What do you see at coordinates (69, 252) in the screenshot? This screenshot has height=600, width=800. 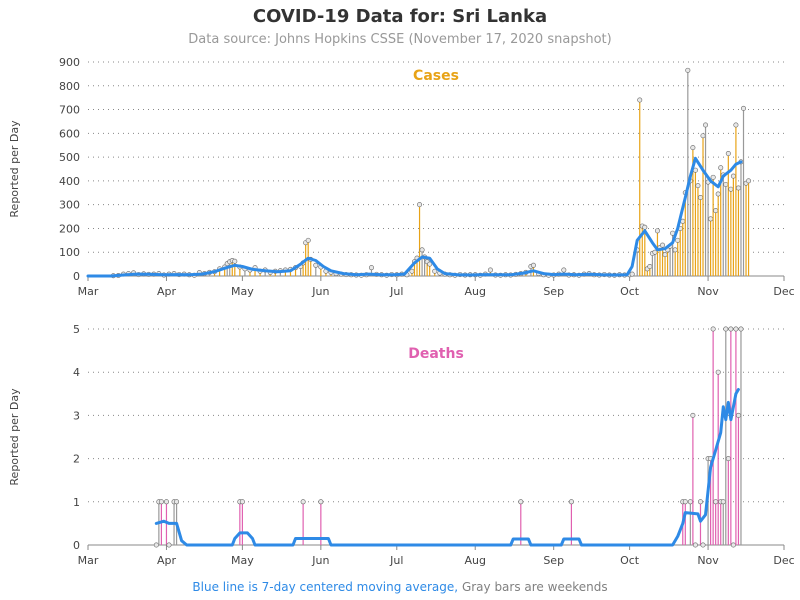 I see `cases-ytick-label: 100` at bounding box center [69, 252].